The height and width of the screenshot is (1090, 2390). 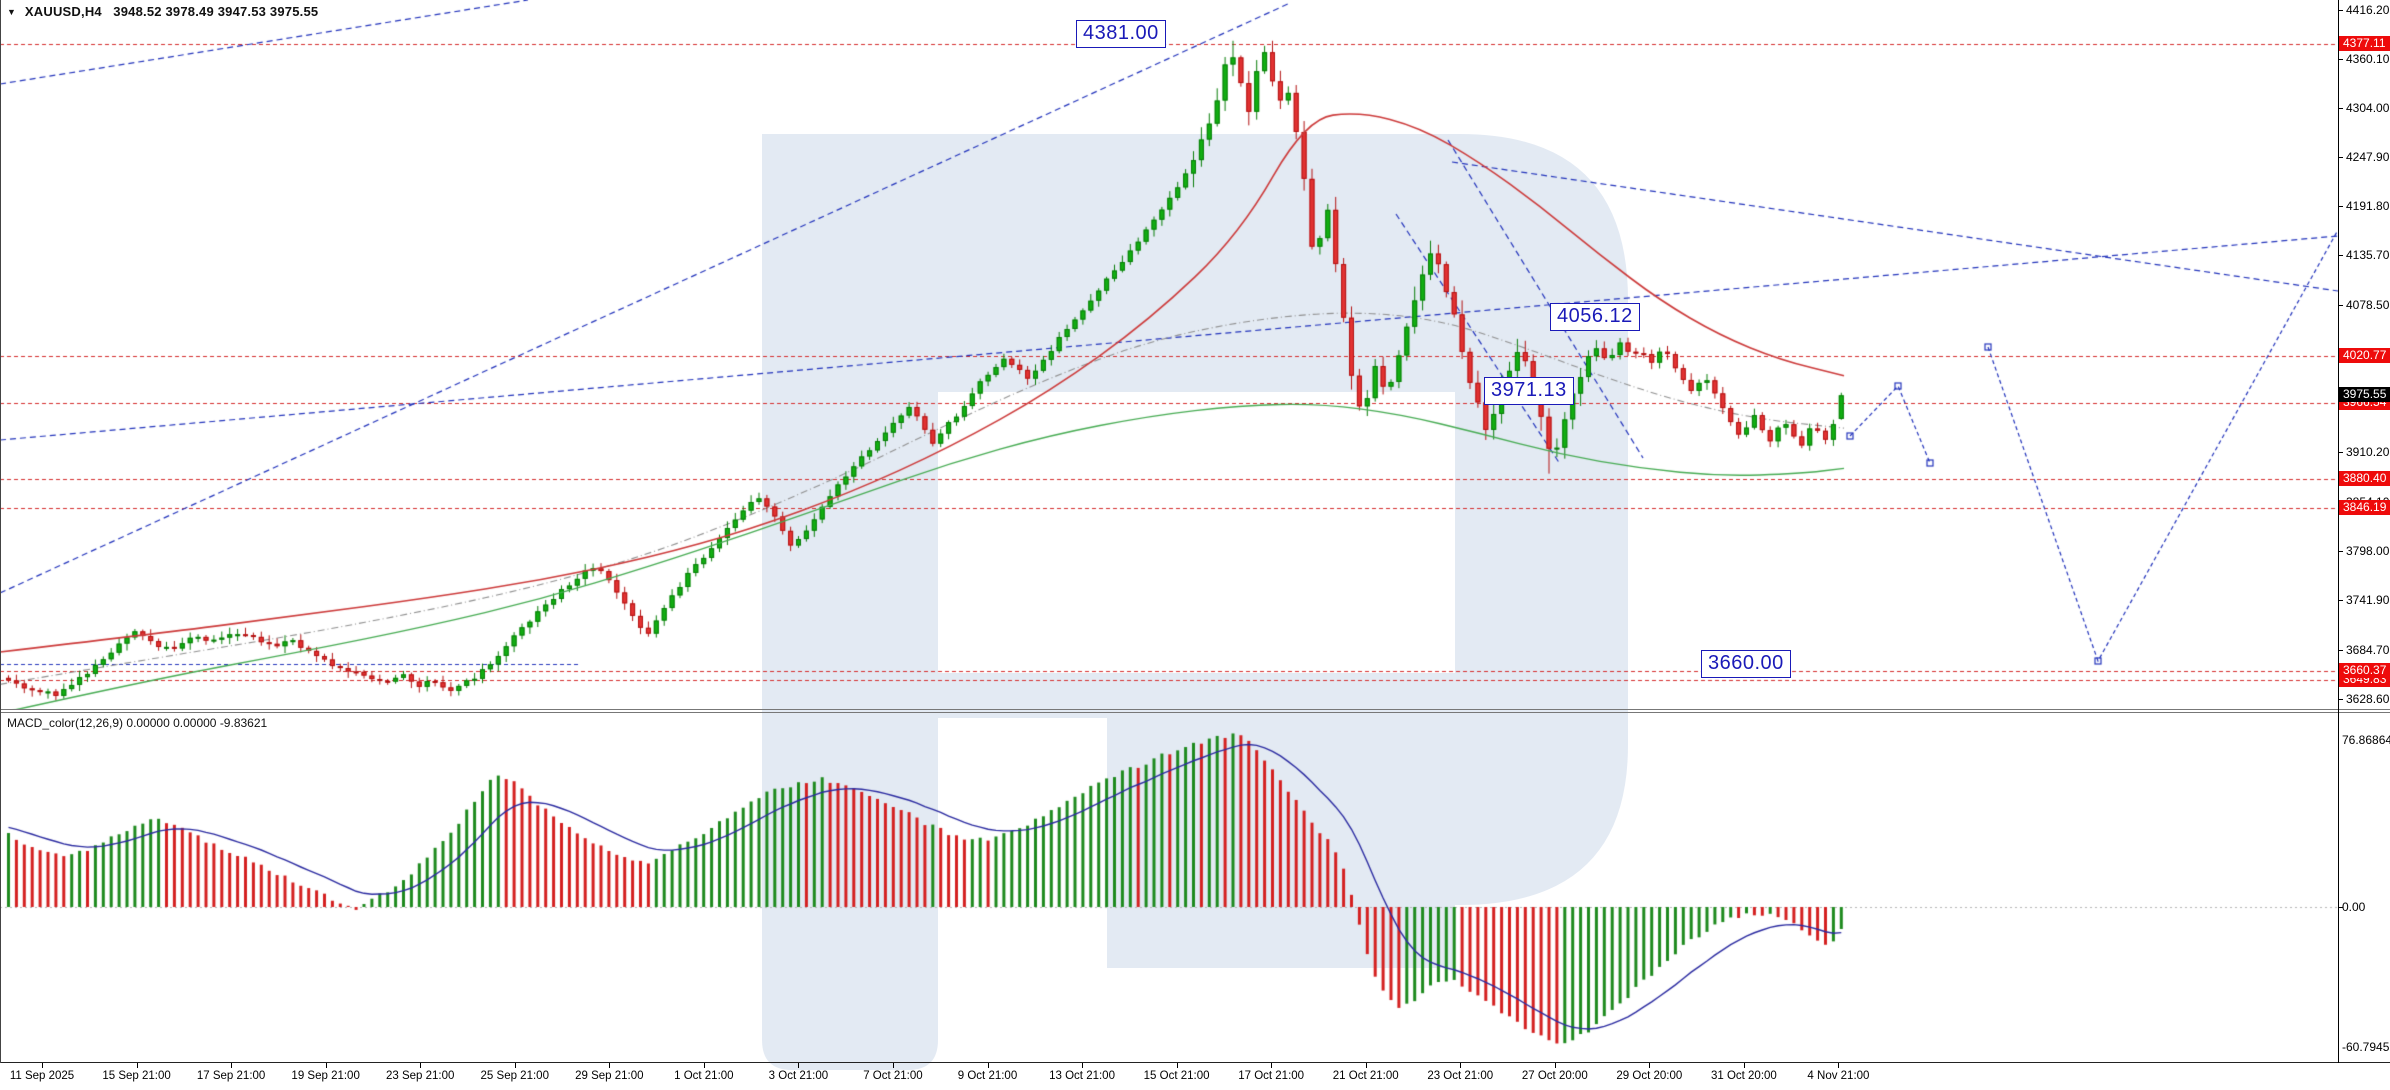 What do you see at coordinates (2364, 44) in the screenshot?
I see `level-price-badge: 4377.11` at bounding box center [2364, 44].